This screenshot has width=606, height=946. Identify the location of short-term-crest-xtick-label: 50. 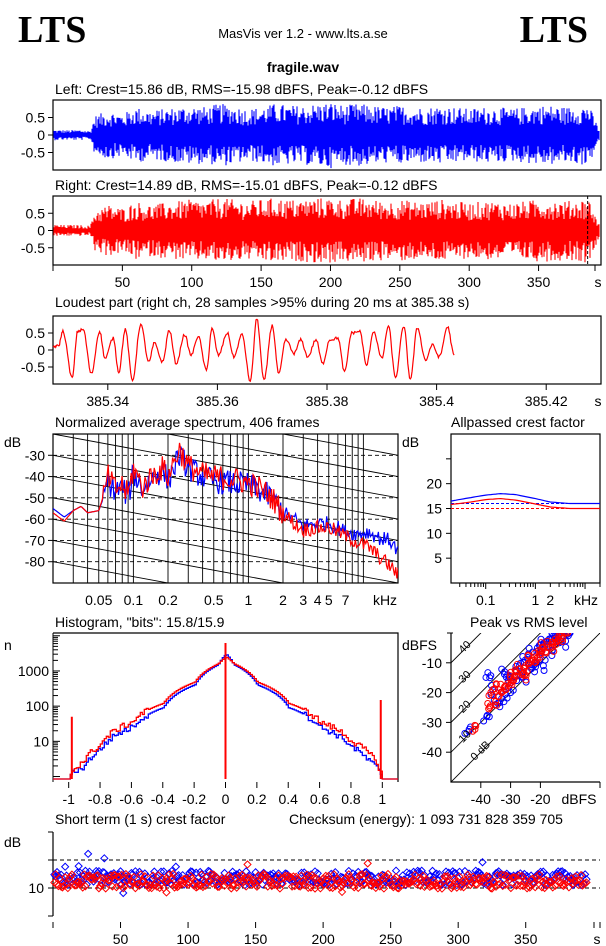
(121, 938).